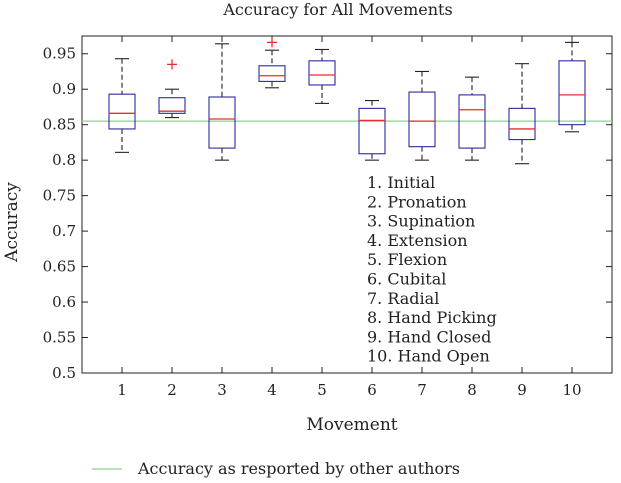 The height and width of the screenshot is (483, 621). Describe the element at coordinates (64, 302) in the screenshot. I see `y-tick-label: 0.6` at that location.